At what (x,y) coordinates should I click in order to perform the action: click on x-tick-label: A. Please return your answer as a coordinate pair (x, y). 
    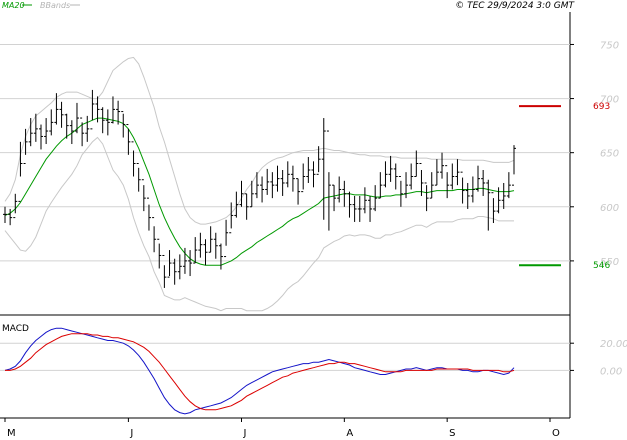
    Looking at the image, I should click on (349, 433).